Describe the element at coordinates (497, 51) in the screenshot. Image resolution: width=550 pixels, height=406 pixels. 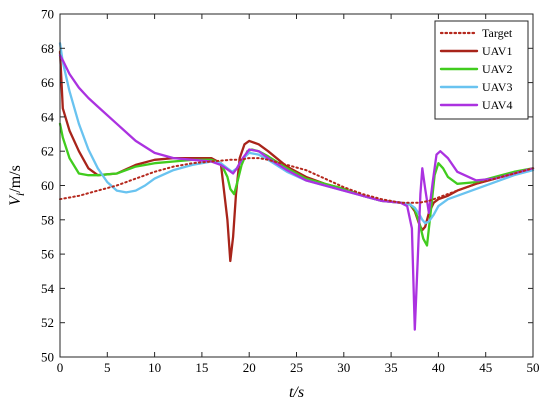
I see `legend-label: UAV1` at that location.